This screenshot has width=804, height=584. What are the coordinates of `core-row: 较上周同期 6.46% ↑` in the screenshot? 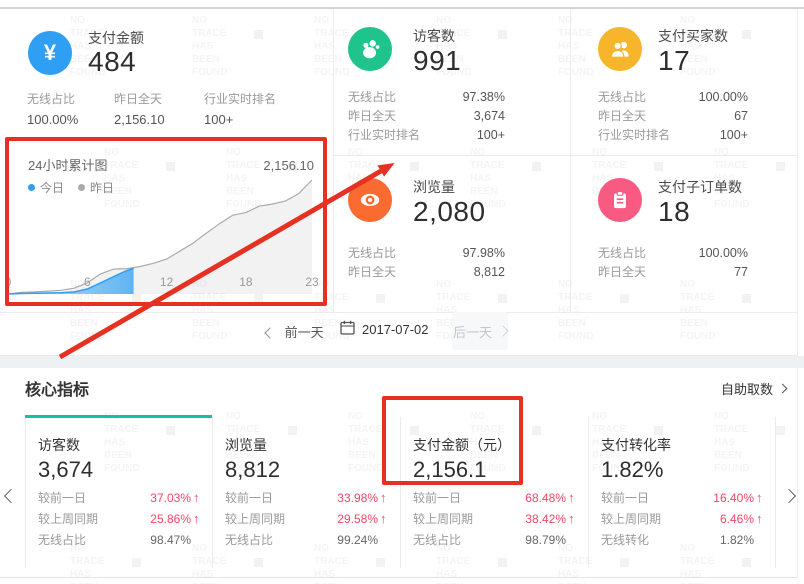 It's located at (686, 518).